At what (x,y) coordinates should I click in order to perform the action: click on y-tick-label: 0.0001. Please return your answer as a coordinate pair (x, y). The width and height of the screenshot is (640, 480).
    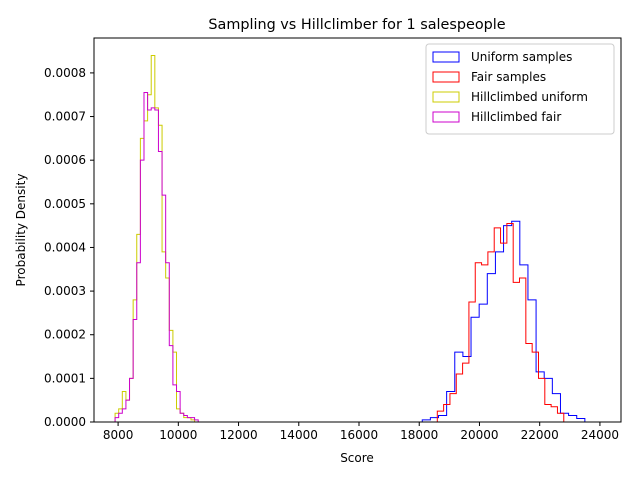
    Looking at the image, I should click on (65, 378).